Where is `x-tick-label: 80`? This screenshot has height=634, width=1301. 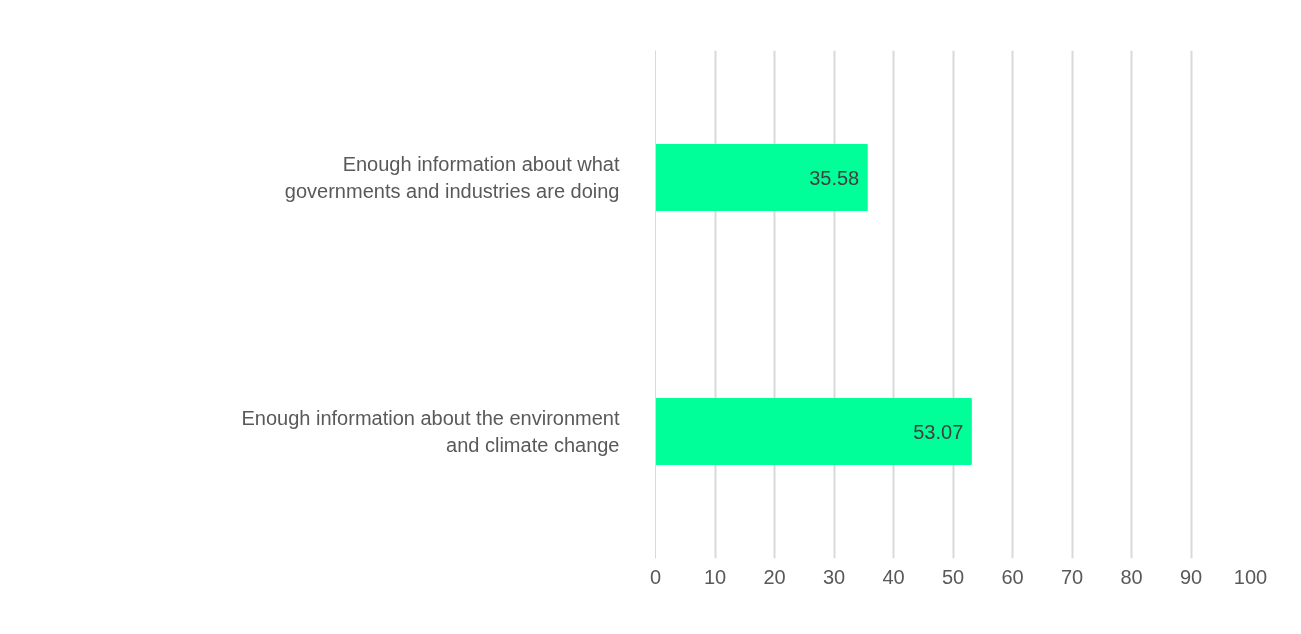 x-tick-label: 80 is located at coordinates (1131, 576).